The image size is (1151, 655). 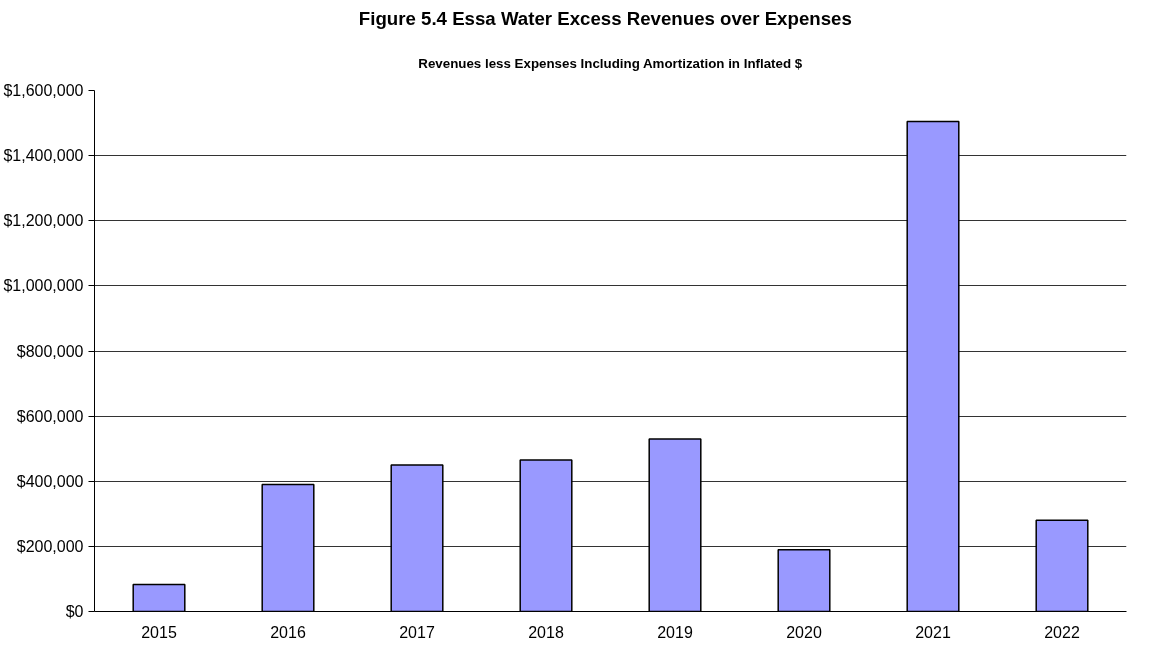 I want to click on y-tick-label: $800,000, so click(x=50, y=351).